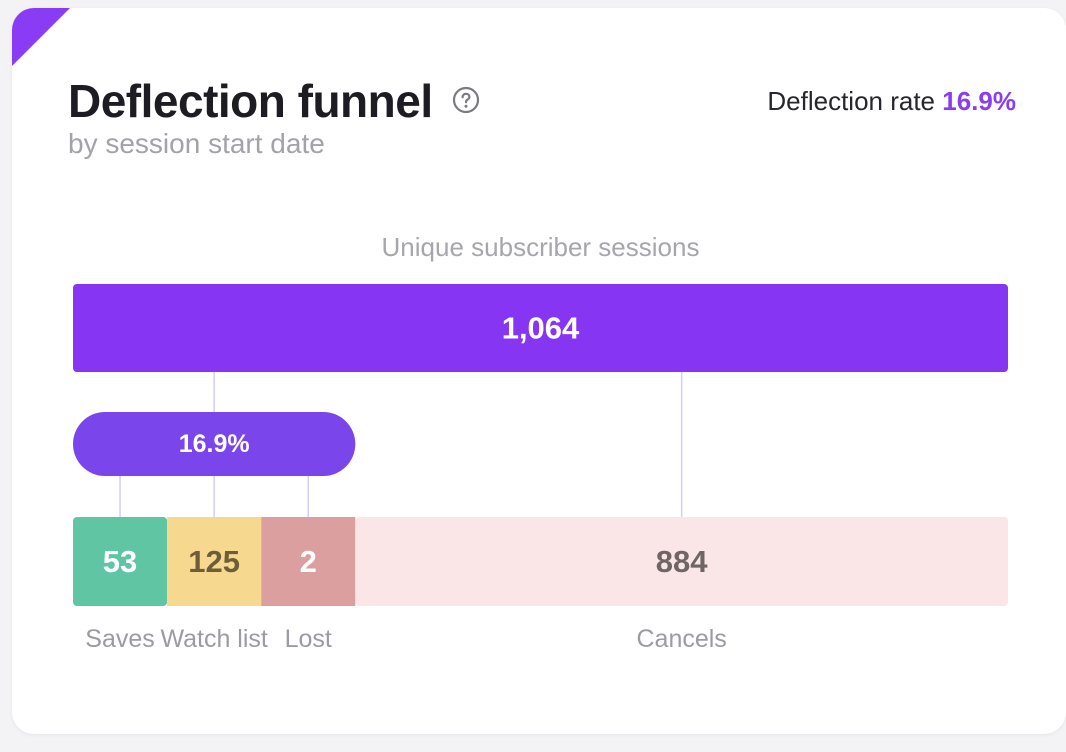 This screenshot has height=752, width=1066. I want to click on segment-label-saves: Saves, so click(119, 639).